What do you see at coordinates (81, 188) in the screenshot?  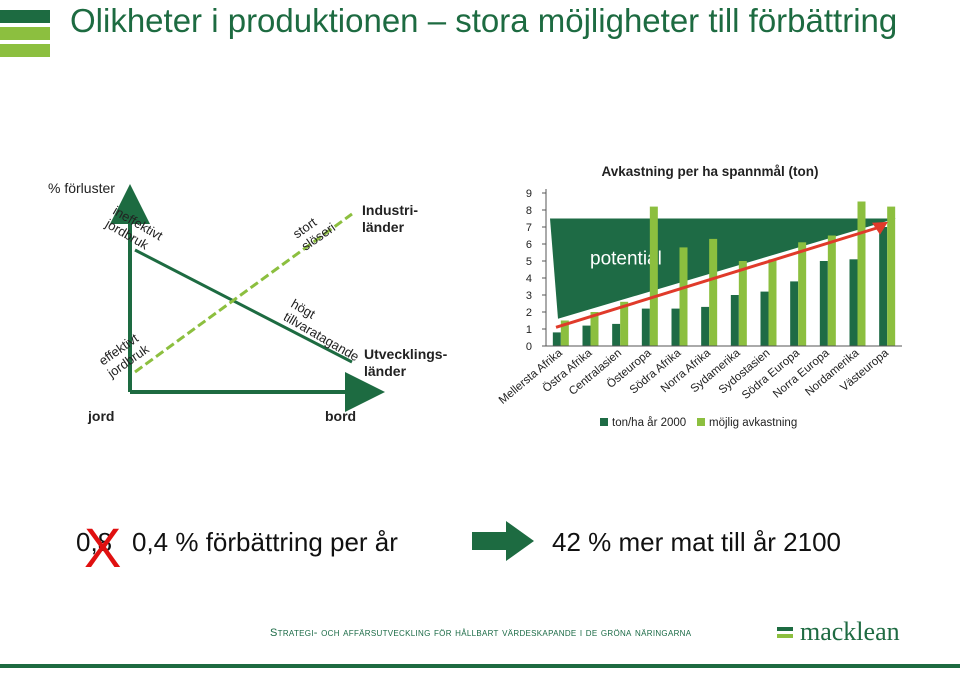 I see `y-axis-label: % förluster` at bounding box center [81, 188].